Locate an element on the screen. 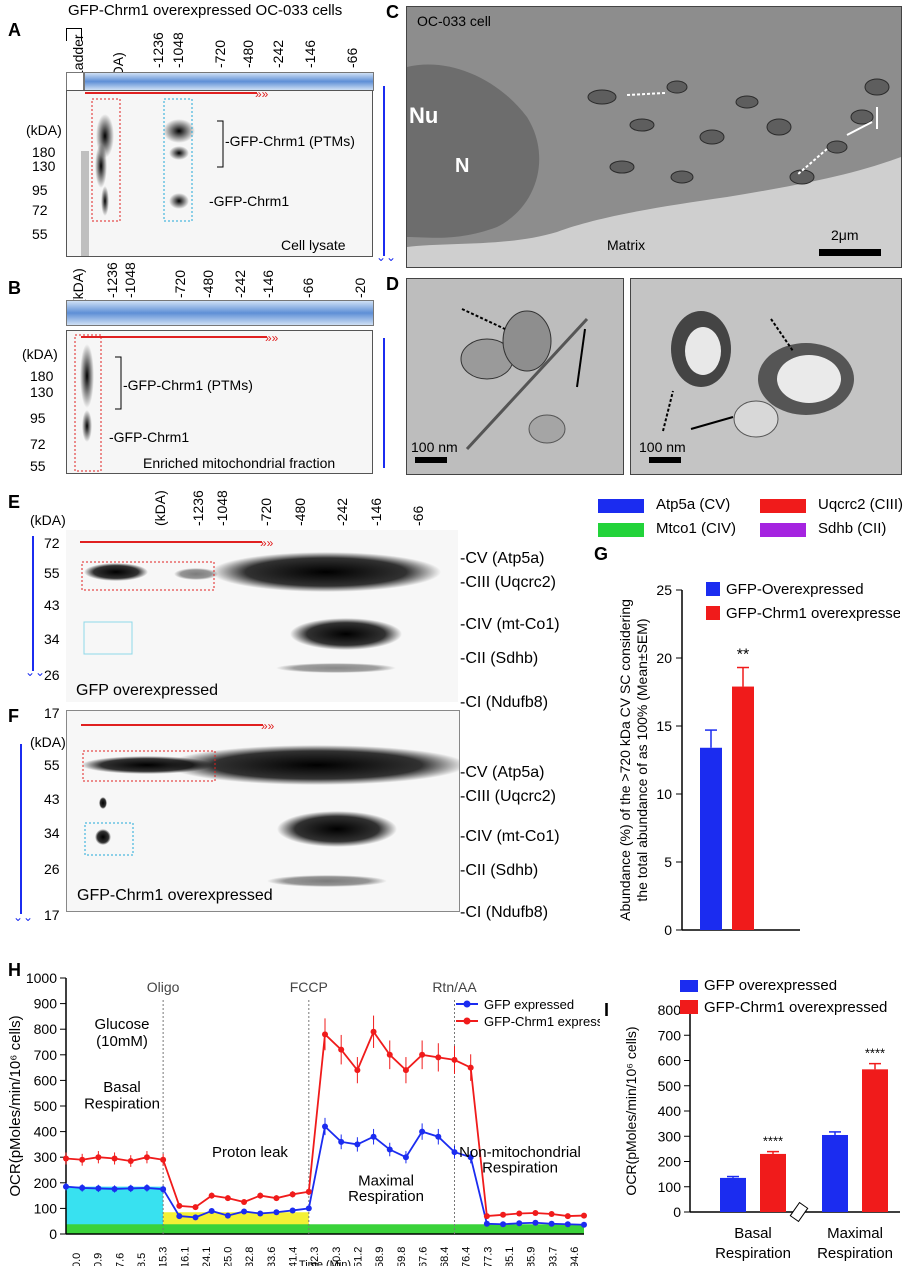 The image size is (906, 1266). y-tick-label: 700 is located at coordinates (670, 1035).